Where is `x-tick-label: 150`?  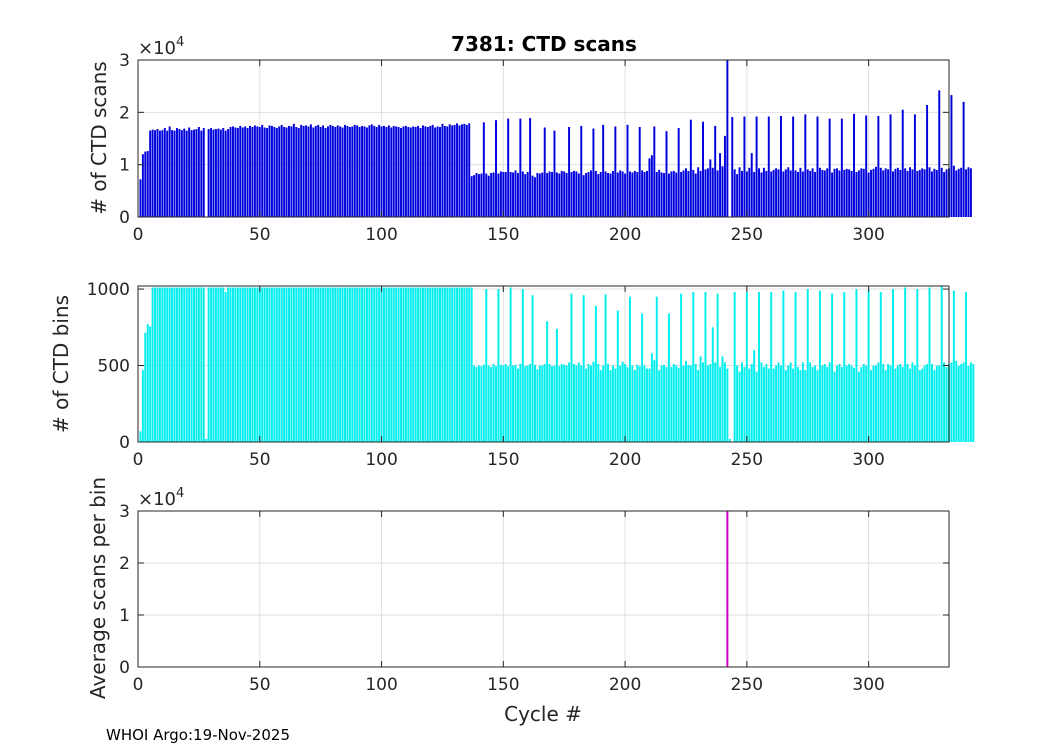
x-tick-label: 150 is located at coordinates (503, 460).